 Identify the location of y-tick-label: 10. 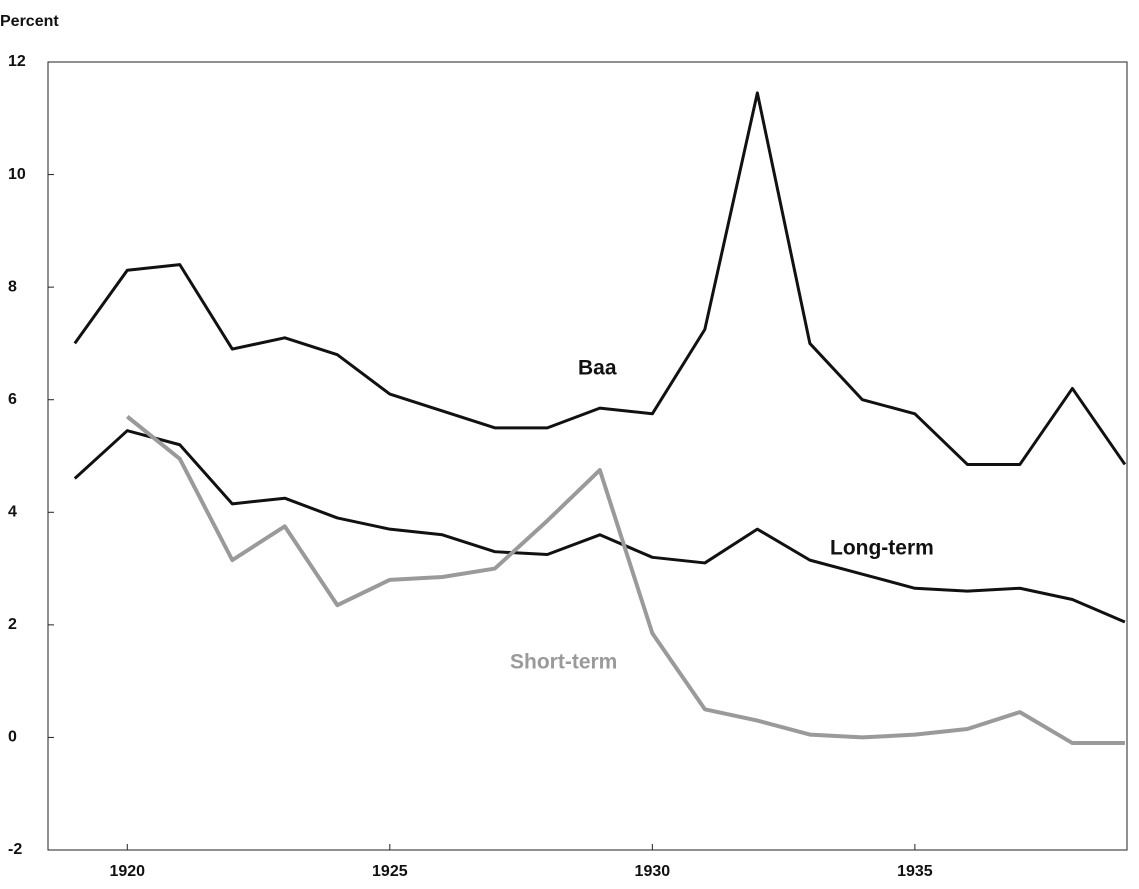
(17, 174).